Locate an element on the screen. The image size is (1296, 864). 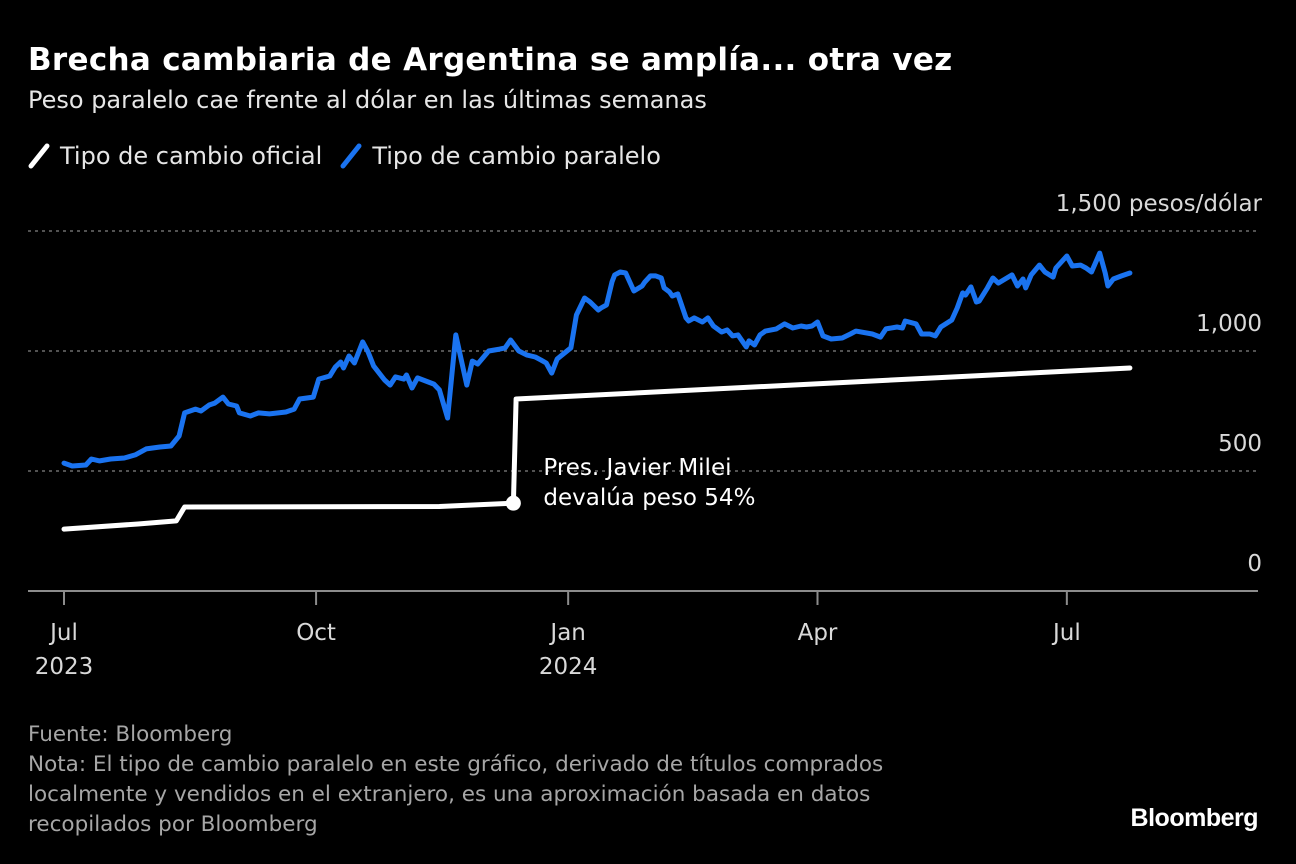
legend-swatch-white-icon is located at coordinates (39, 156).